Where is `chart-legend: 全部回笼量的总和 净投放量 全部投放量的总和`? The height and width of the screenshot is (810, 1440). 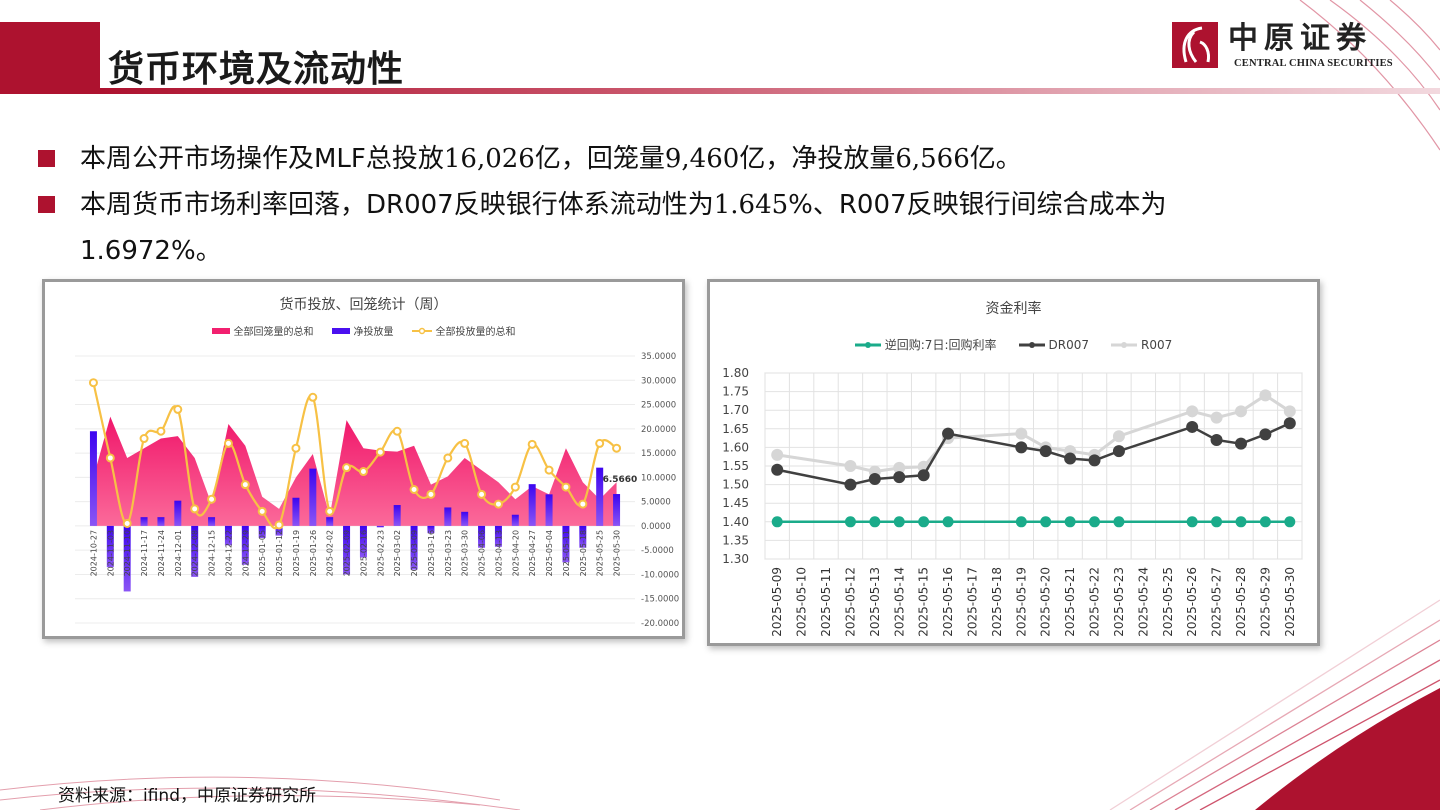 chart-legend: 全部回笼量的总和 净投放量 全部投放量的总和 is located at coordinates (363, 330).